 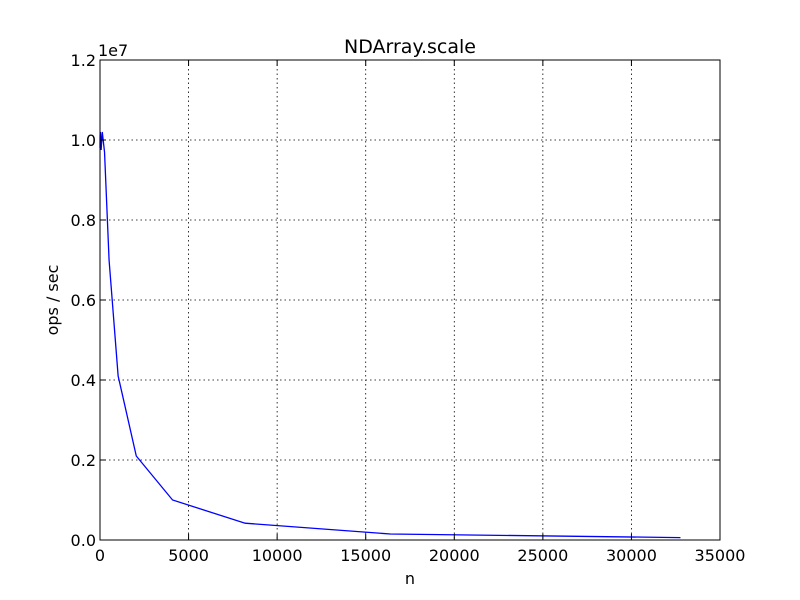 What do you see at coordinates (83, 380) in the screenshot?
I see `y-tick-label: 0.4` at bounding box center [83, 380].